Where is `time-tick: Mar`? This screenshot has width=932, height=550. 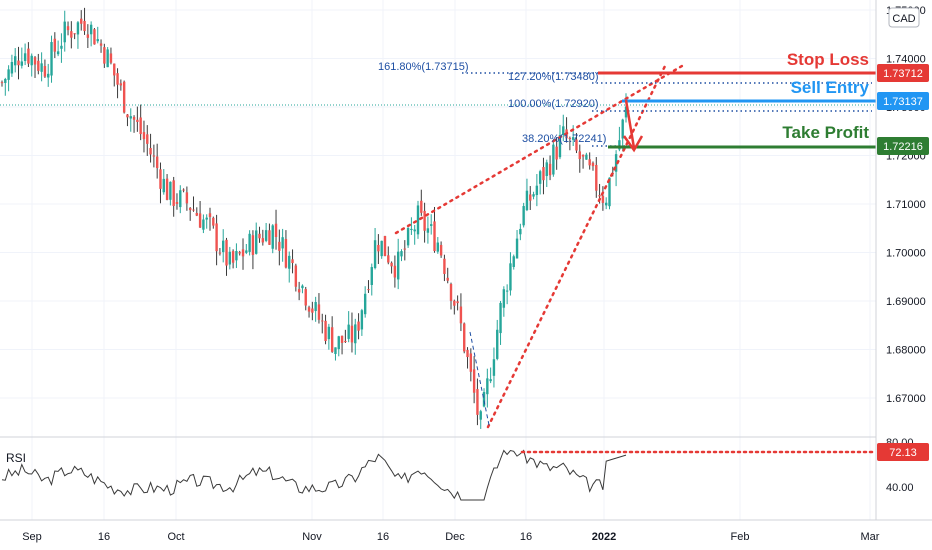 time-tick: Mar is located at coordinates (870, 537).